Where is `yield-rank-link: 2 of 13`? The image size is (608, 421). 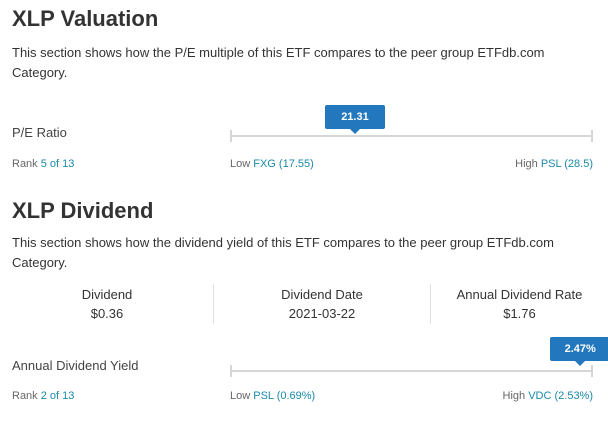 yield-rank-link: 2 of 13 is located at coordinates (57, 396).